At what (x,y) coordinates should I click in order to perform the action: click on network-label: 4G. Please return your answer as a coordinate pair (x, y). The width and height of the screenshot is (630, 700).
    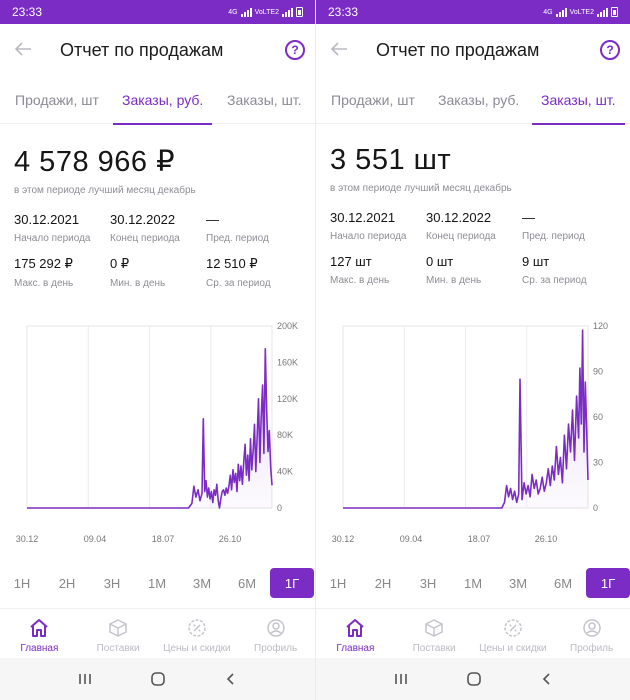
    Looking at the image, I should click on (233, 12).